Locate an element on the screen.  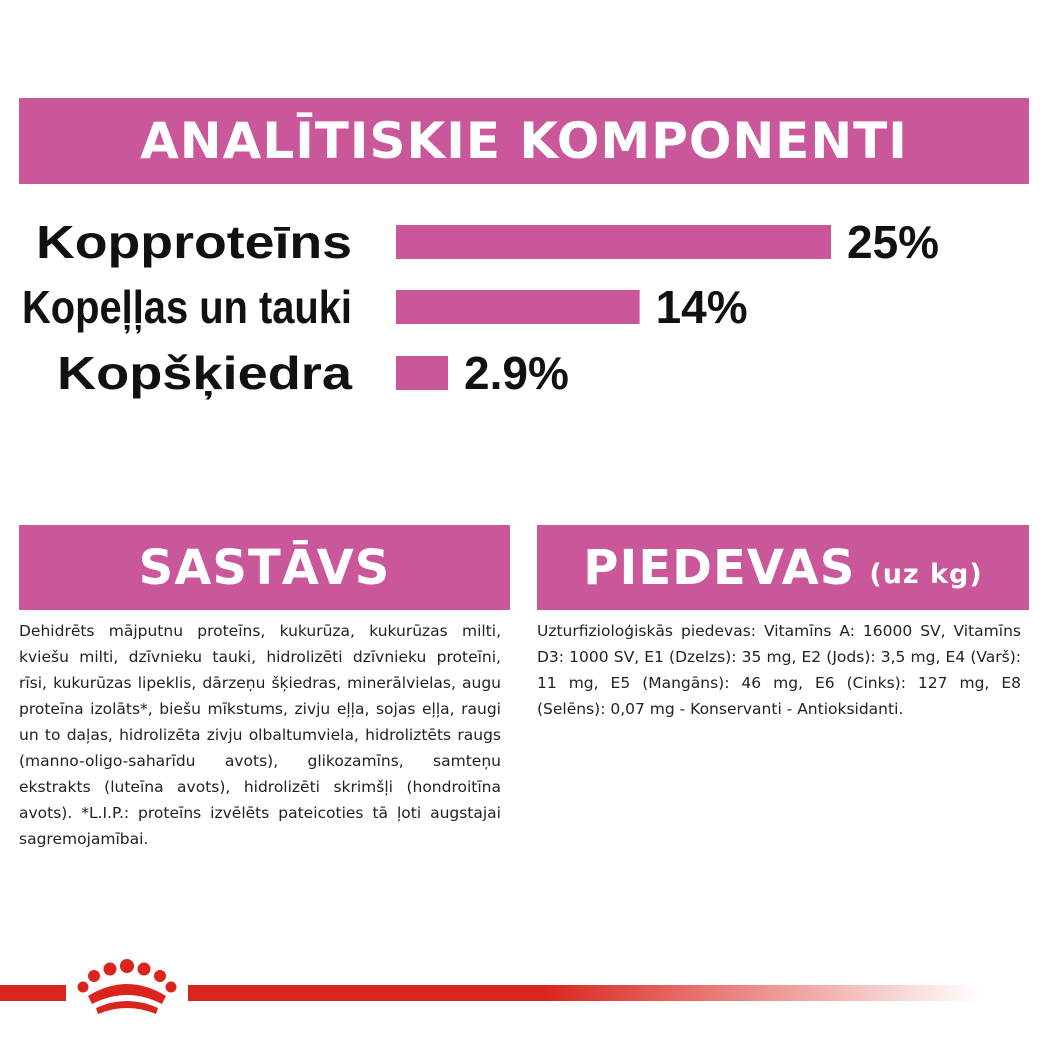
additives-unit: (uz kg) is located at coordinates (926, 574).